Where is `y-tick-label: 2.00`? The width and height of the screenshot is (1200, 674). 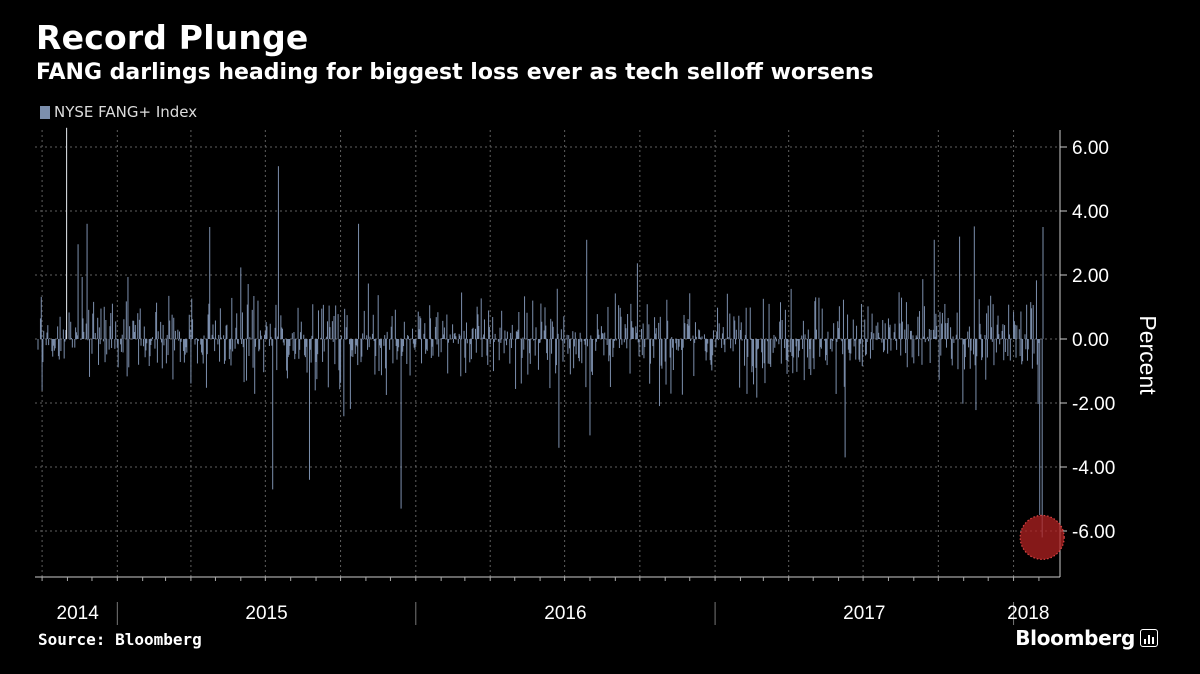
y-tick-label: 2.00 is located at coordinates (1090, 276).